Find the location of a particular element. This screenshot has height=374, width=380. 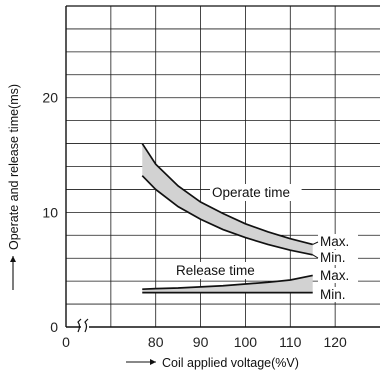

operate-time-max-line is located at coordinates (227, 194).